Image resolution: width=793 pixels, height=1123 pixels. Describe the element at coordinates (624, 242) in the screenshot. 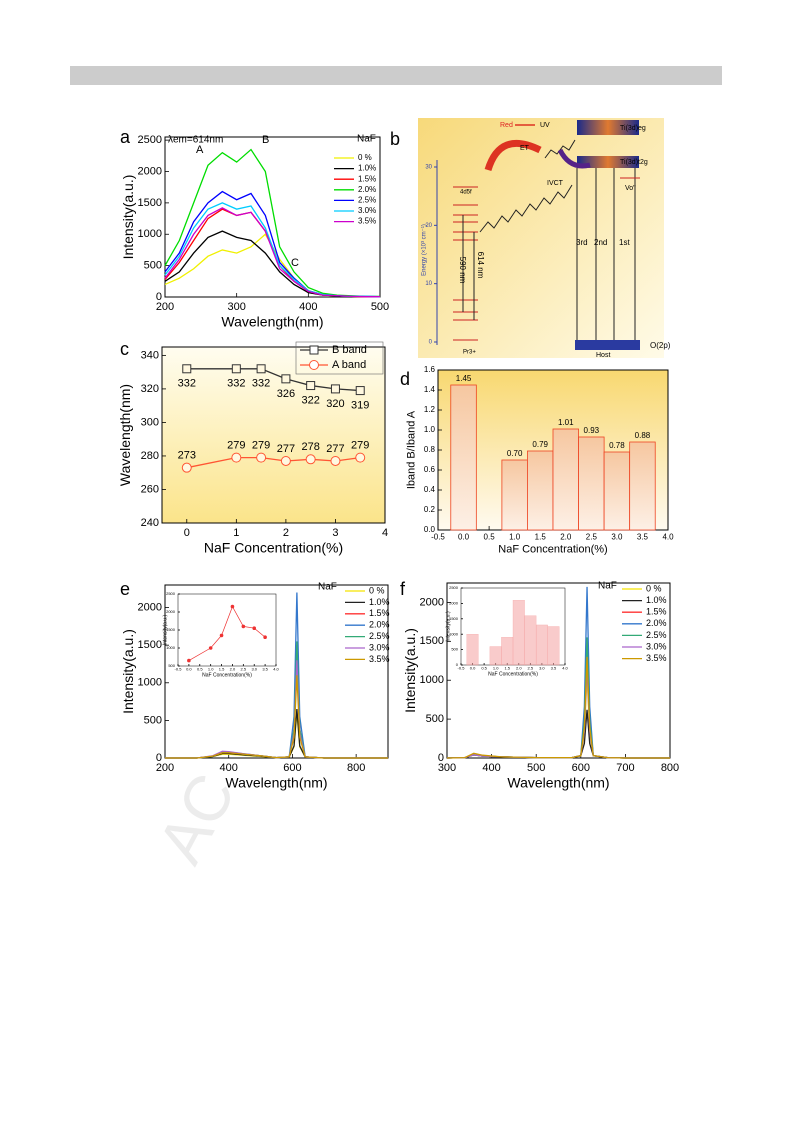

I see `diagram-text: 1st` at that location.